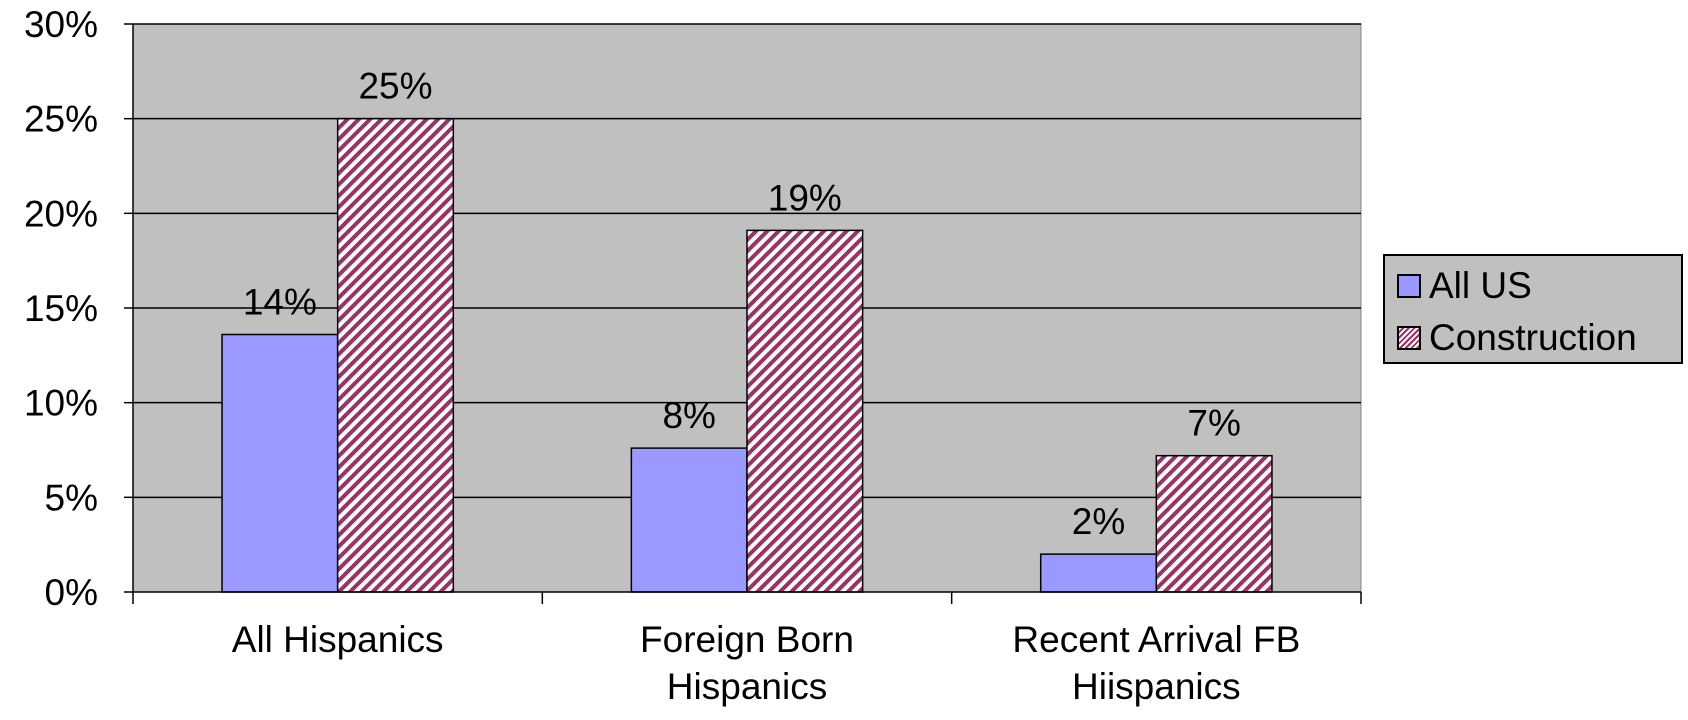 The width and height of the screenshot is (1688, 720). Describe the element at coordinates (71, 592) in the screenshot. I see `y-tick-label: 0%` at that location.